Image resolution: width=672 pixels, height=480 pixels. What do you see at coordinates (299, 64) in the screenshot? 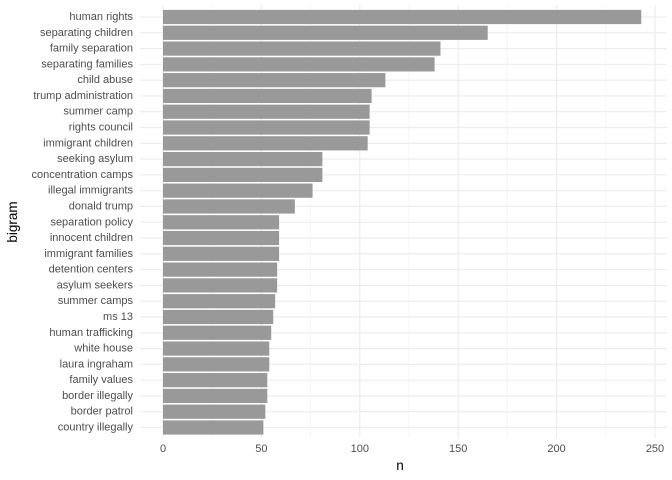
I see `bar-separating-families` at bounding box center [299, 64].